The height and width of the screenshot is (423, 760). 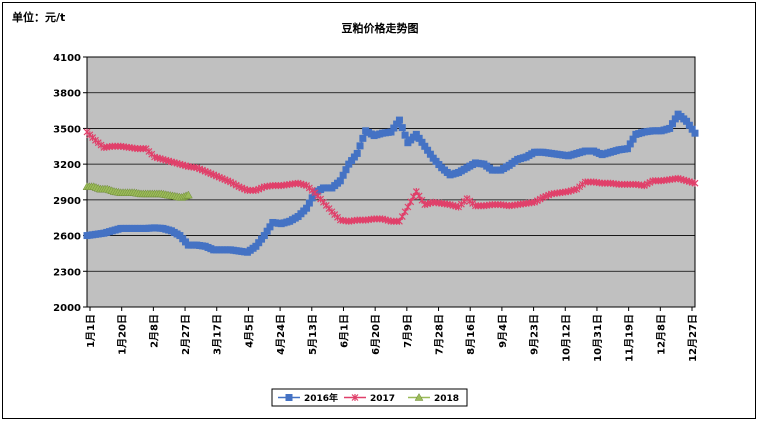 What do you see at coordinates (535, 334) in the screenshot?
I see `x-tick-label: 9月23日` at bounding box center [535, 334].